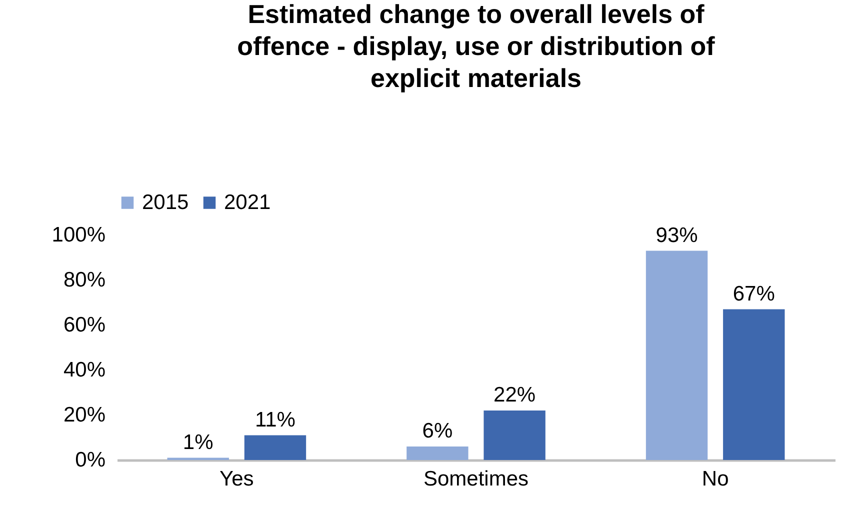 The image size is (855, 515). What do you see at coordinates (275, 420) in the screenshot?
I see `data-label: 11%` at bounding box center [275, 420].